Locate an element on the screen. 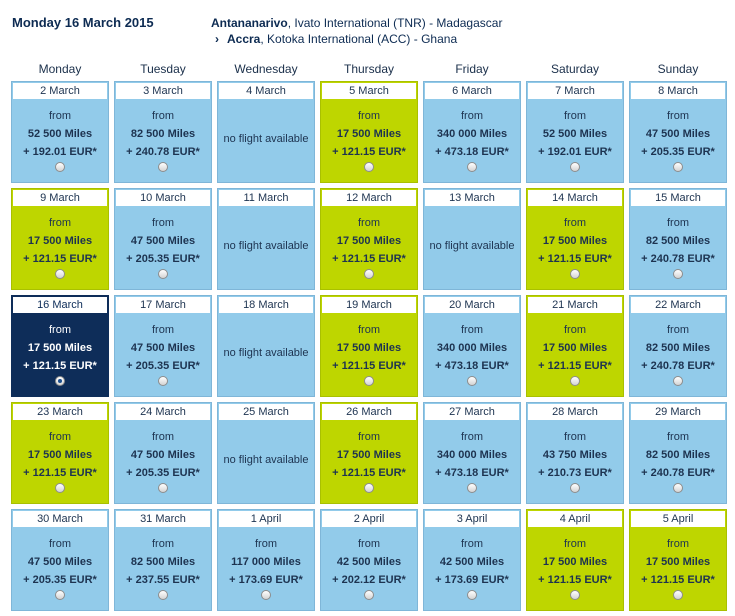 The image size is (735, 616). day-cell: 26 March from 17 500 Miles + 121.15 EUR* is located at coordinates (369, 453).